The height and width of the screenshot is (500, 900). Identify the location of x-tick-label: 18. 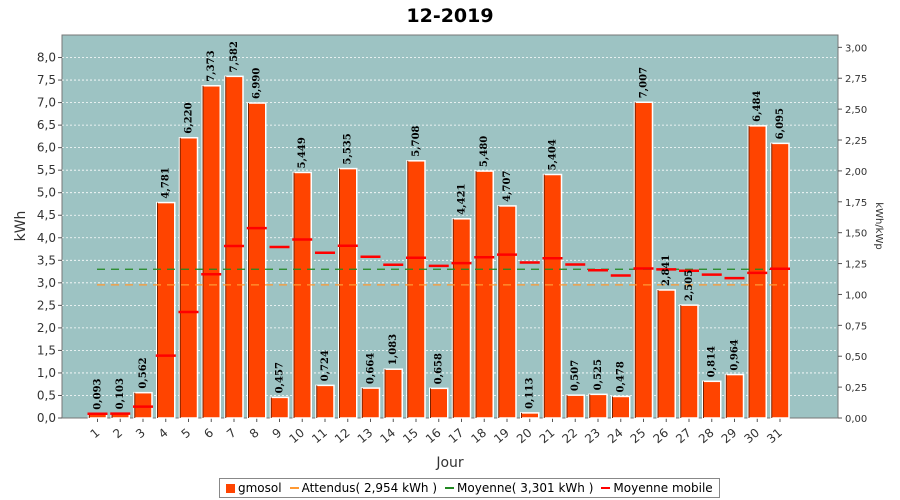
(478, 436).